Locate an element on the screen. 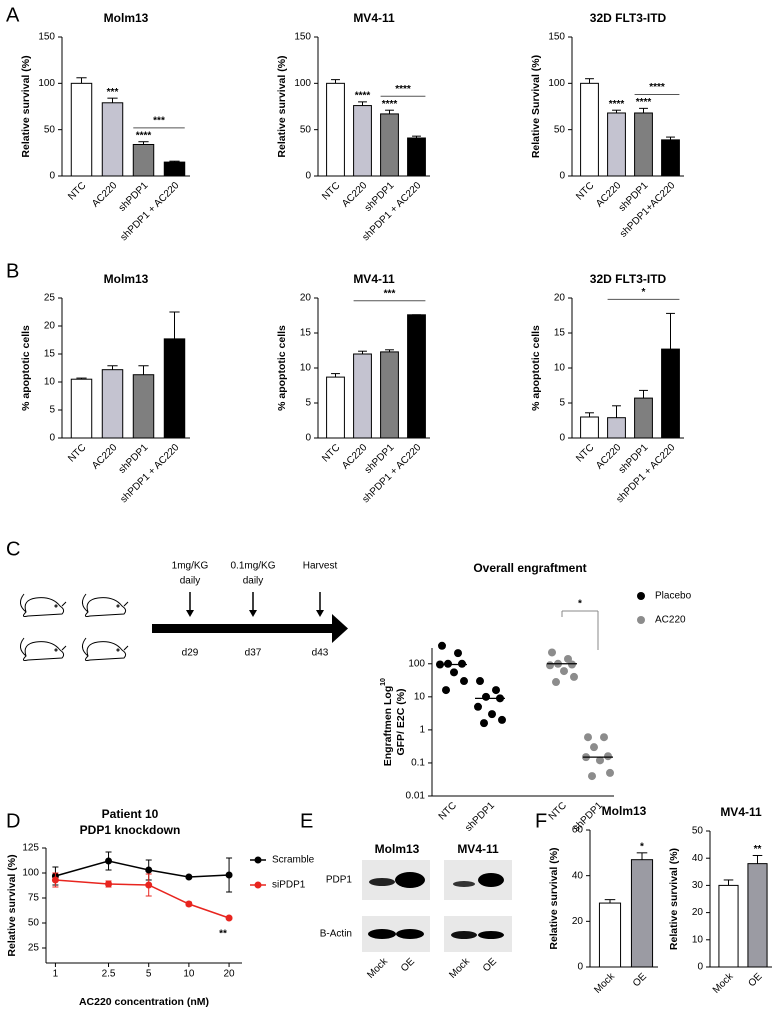 This screenshot has width=780, height=1019. timeline-day: d43 is located at coordinates (320, 653).